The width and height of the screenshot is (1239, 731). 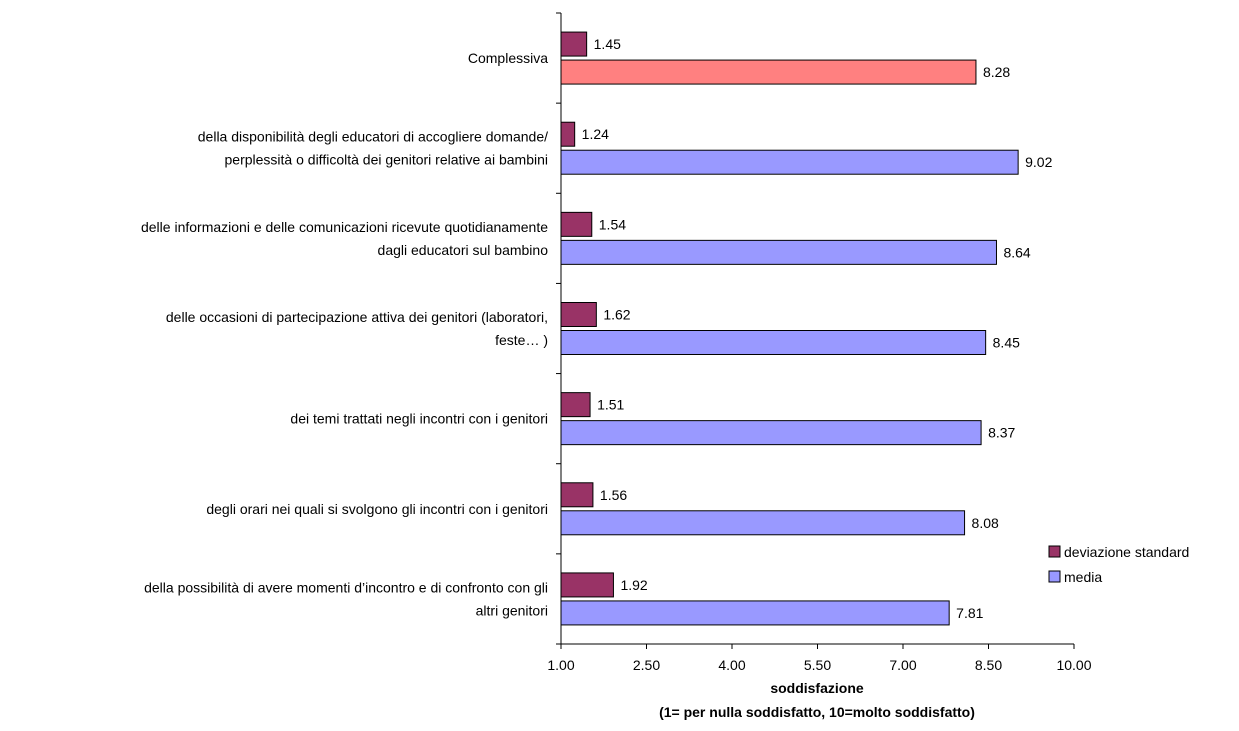 I want to click on data-label-deviazione-standard: 1.51, so click(x=610, y=405).